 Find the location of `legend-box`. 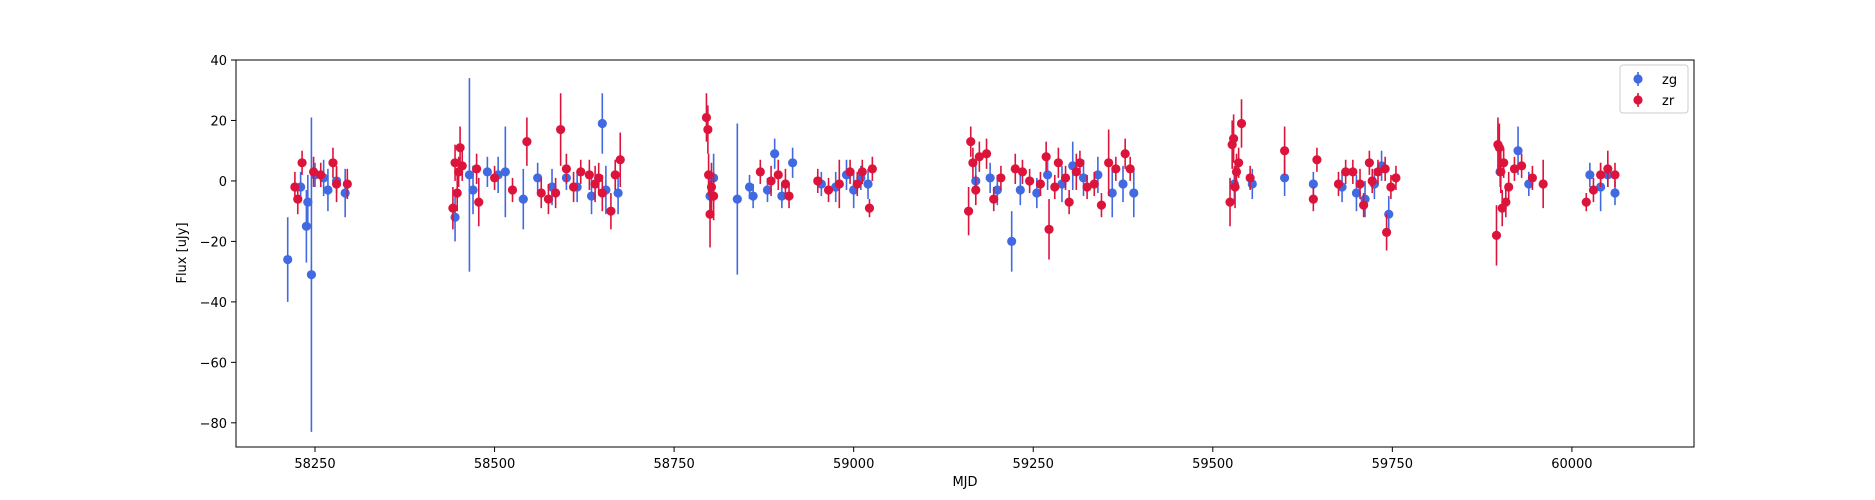

legend-box is located at coordinates (1654, 89).